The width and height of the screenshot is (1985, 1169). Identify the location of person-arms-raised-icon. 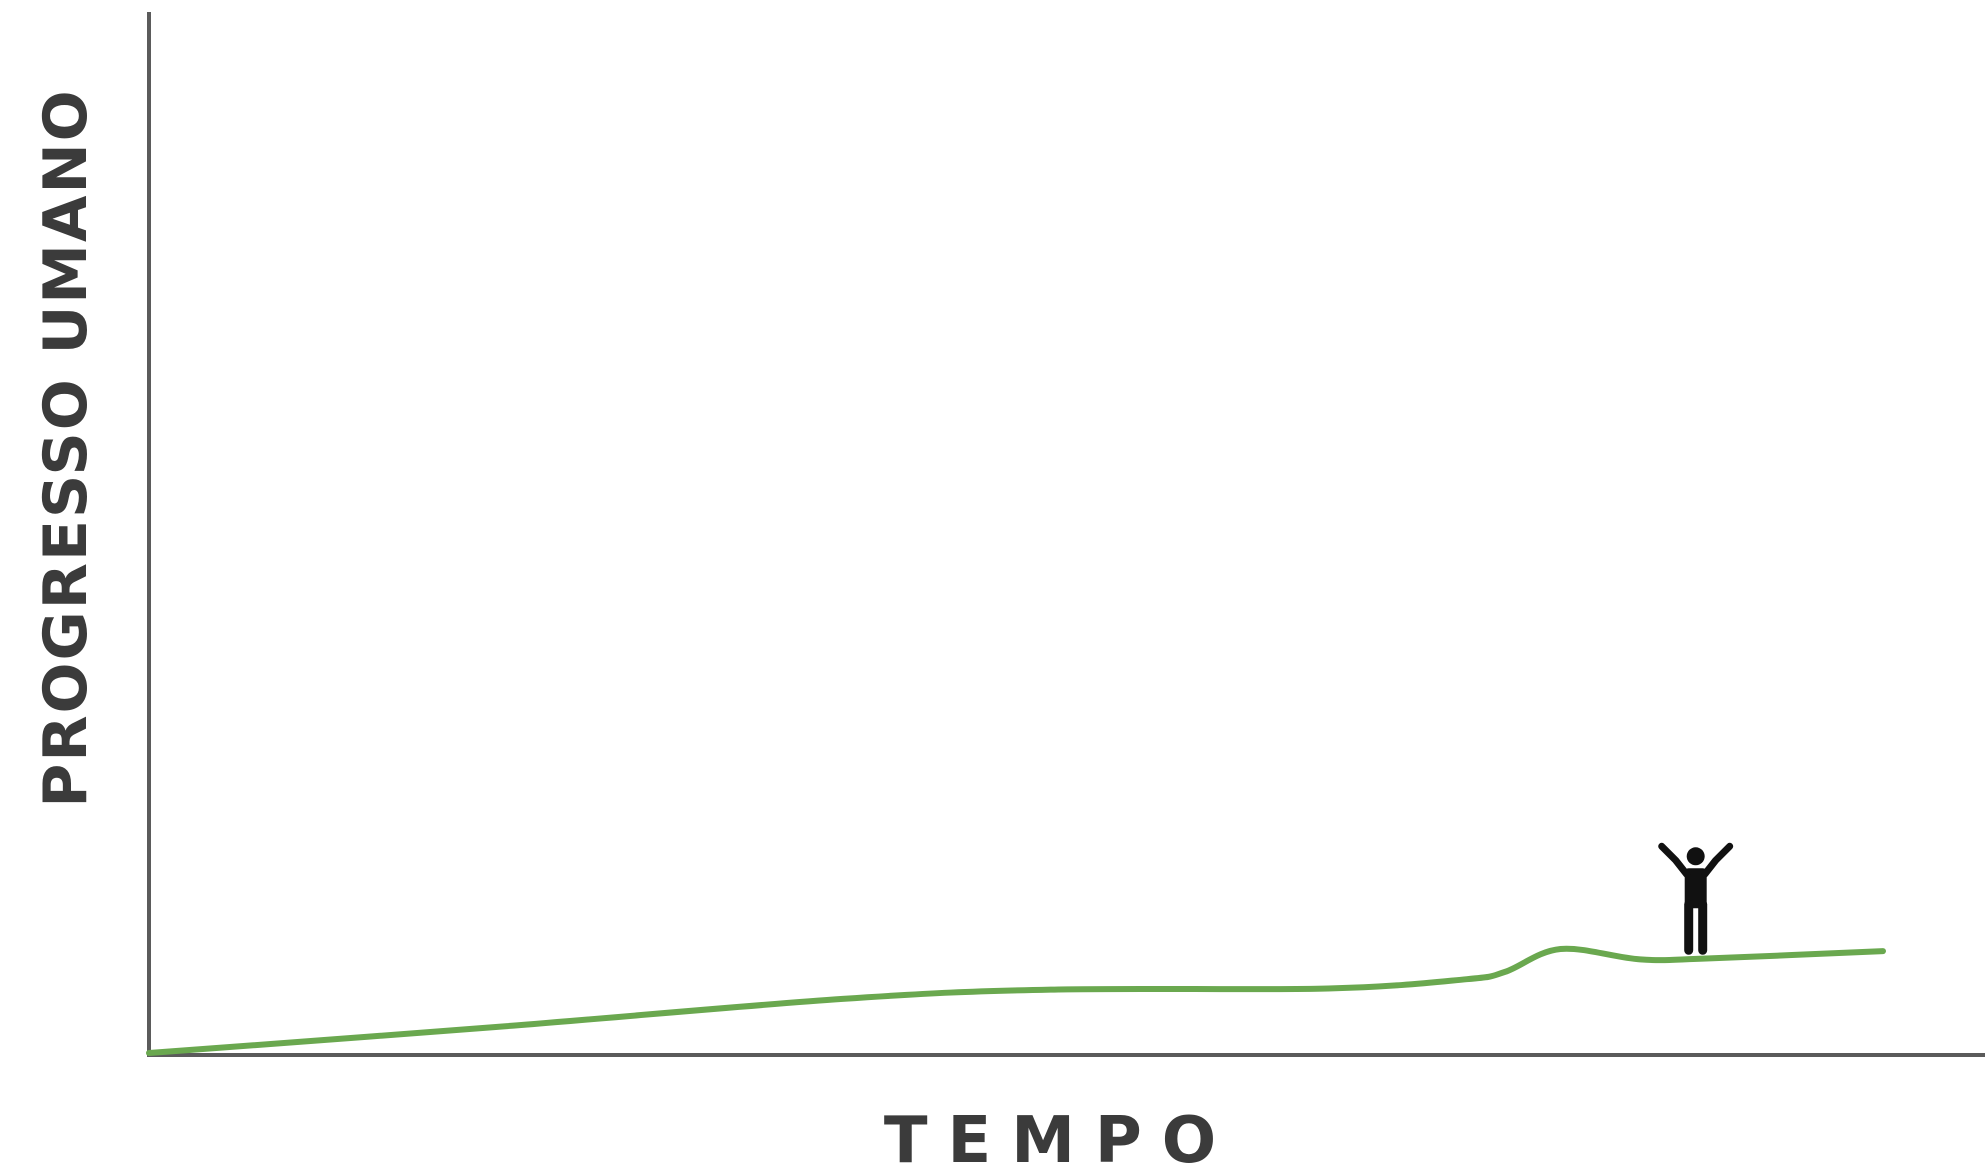
(1696, 898).